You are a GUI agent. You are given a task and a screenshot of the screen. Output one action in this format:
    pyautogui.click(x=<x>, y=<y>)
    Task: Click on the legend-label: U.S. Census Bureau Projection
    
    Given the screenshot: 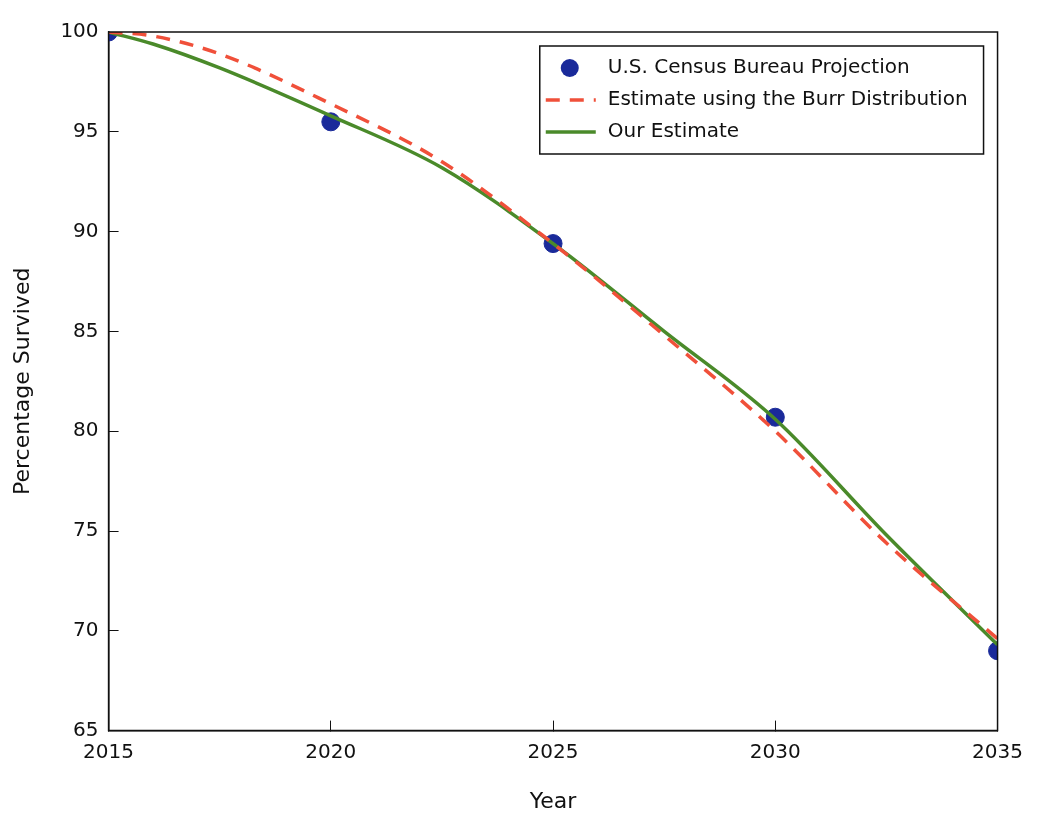 What is the action you would take?
    pyautogui.click(x=758, y=66)
    